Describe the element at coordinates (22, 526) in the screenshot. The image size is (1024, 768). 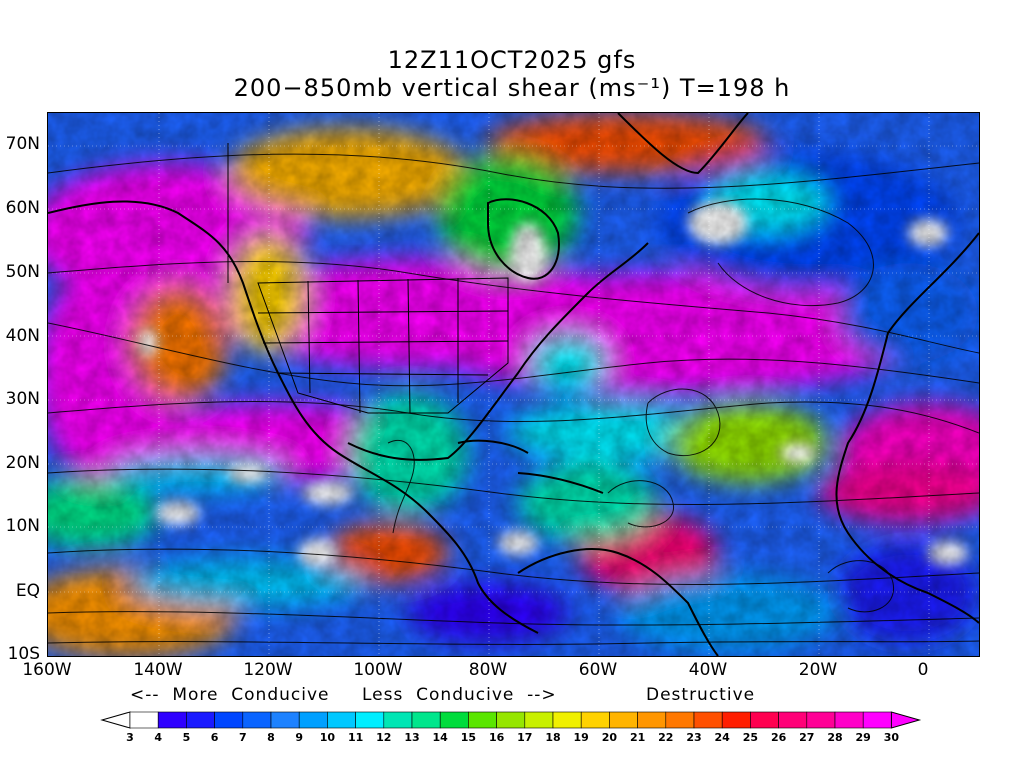
I see `lat-label-10n: 10N` at that location.